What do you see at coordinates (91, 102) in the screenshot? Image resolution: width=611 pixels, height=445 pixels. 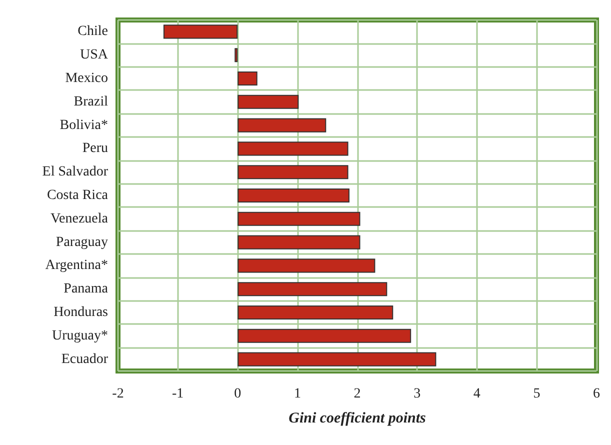 I see `y-tick-label: Brazil` at bounding box center [91, 102].